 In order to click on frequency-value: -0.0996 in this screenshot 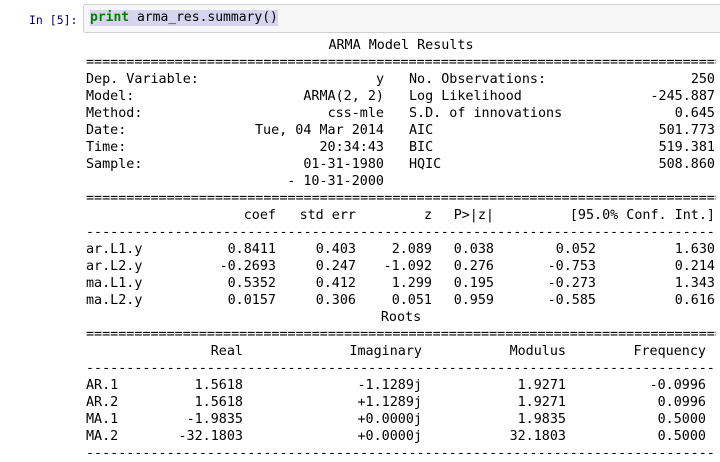, I will do `click(677, 385)`.